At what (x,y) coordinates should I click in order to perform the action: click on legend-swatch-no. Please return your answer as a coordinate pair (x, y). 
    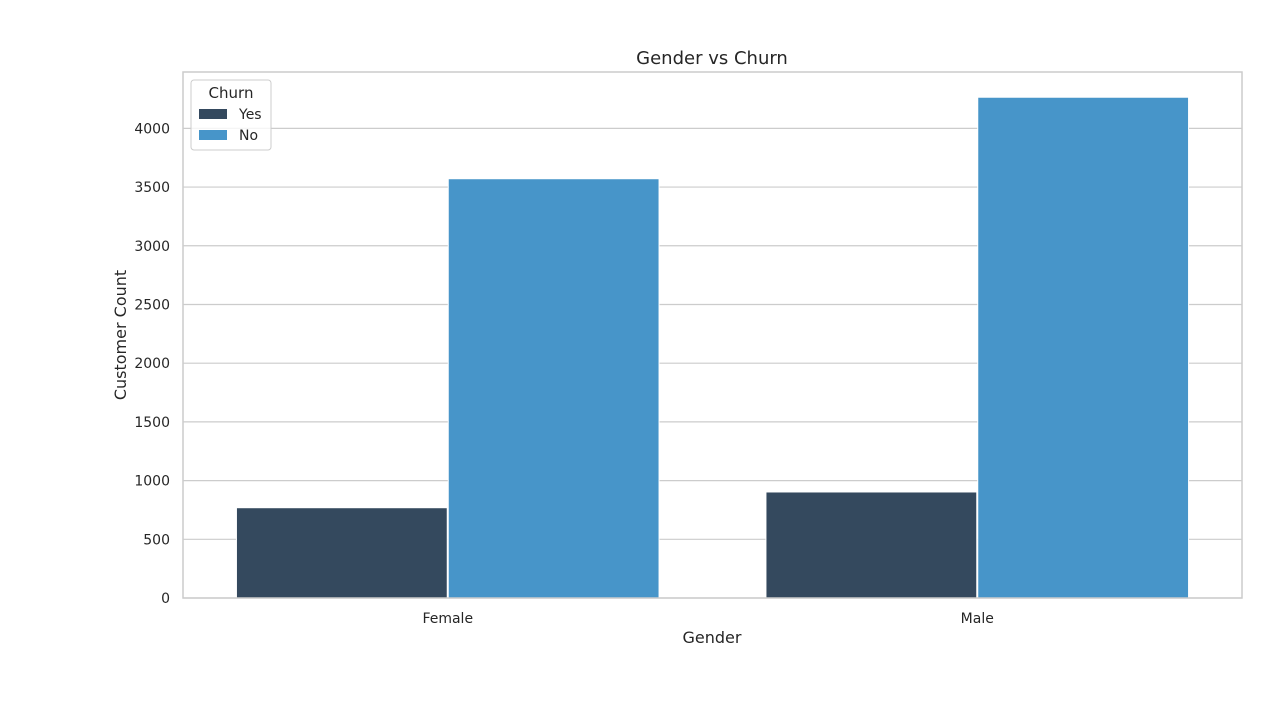
    Looking at the image, I should click on (213, 135).